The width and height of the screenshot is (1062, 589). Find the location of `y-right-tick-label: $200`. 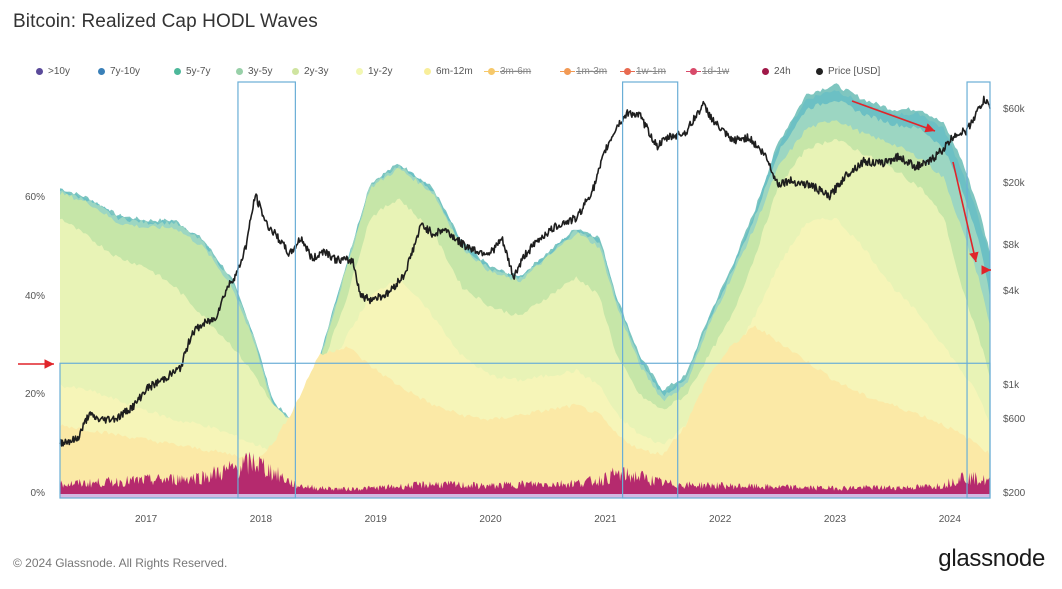

y-right-tick-label: $200 is located at coordinates (1014, 493).